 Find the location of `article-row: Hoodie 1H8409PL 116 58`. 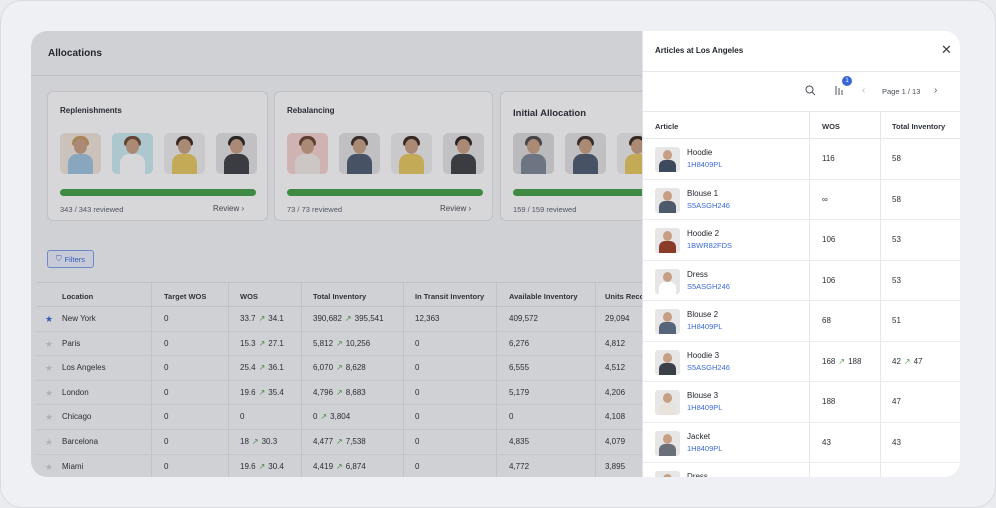

article-row: Hoodie 1H8409PL 116 58 is located at coordinates (801, 159).